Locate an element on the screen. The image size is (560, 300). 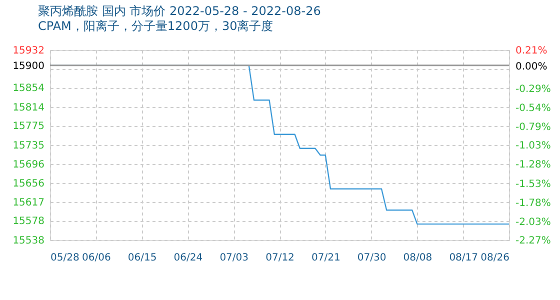
x-tick-label: 07/21 is located at coordinates (325, 258).